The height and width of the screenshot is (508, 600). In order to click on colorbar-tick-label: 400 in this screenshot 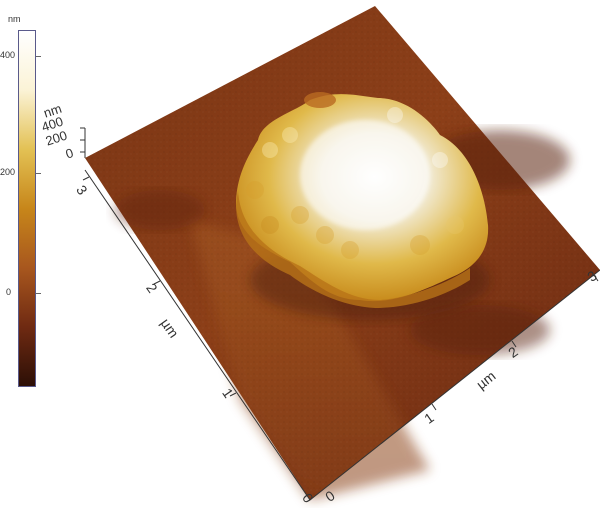, I will do `click(8, 55)`.